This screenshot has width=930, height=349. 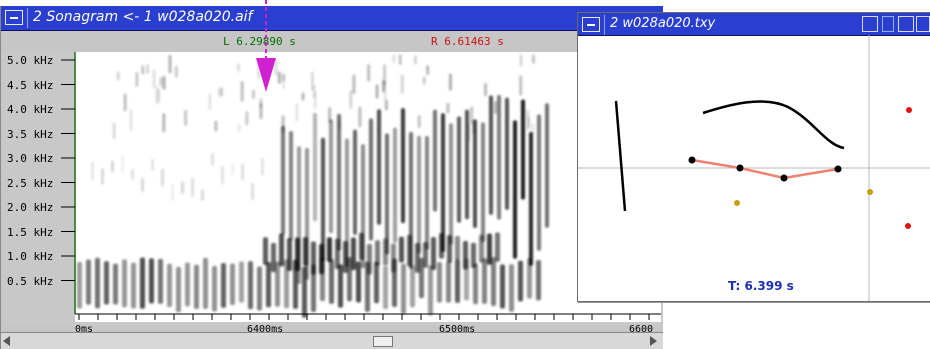 I want to click on time-tick-label: 0ms, so click(x=84, y=329).